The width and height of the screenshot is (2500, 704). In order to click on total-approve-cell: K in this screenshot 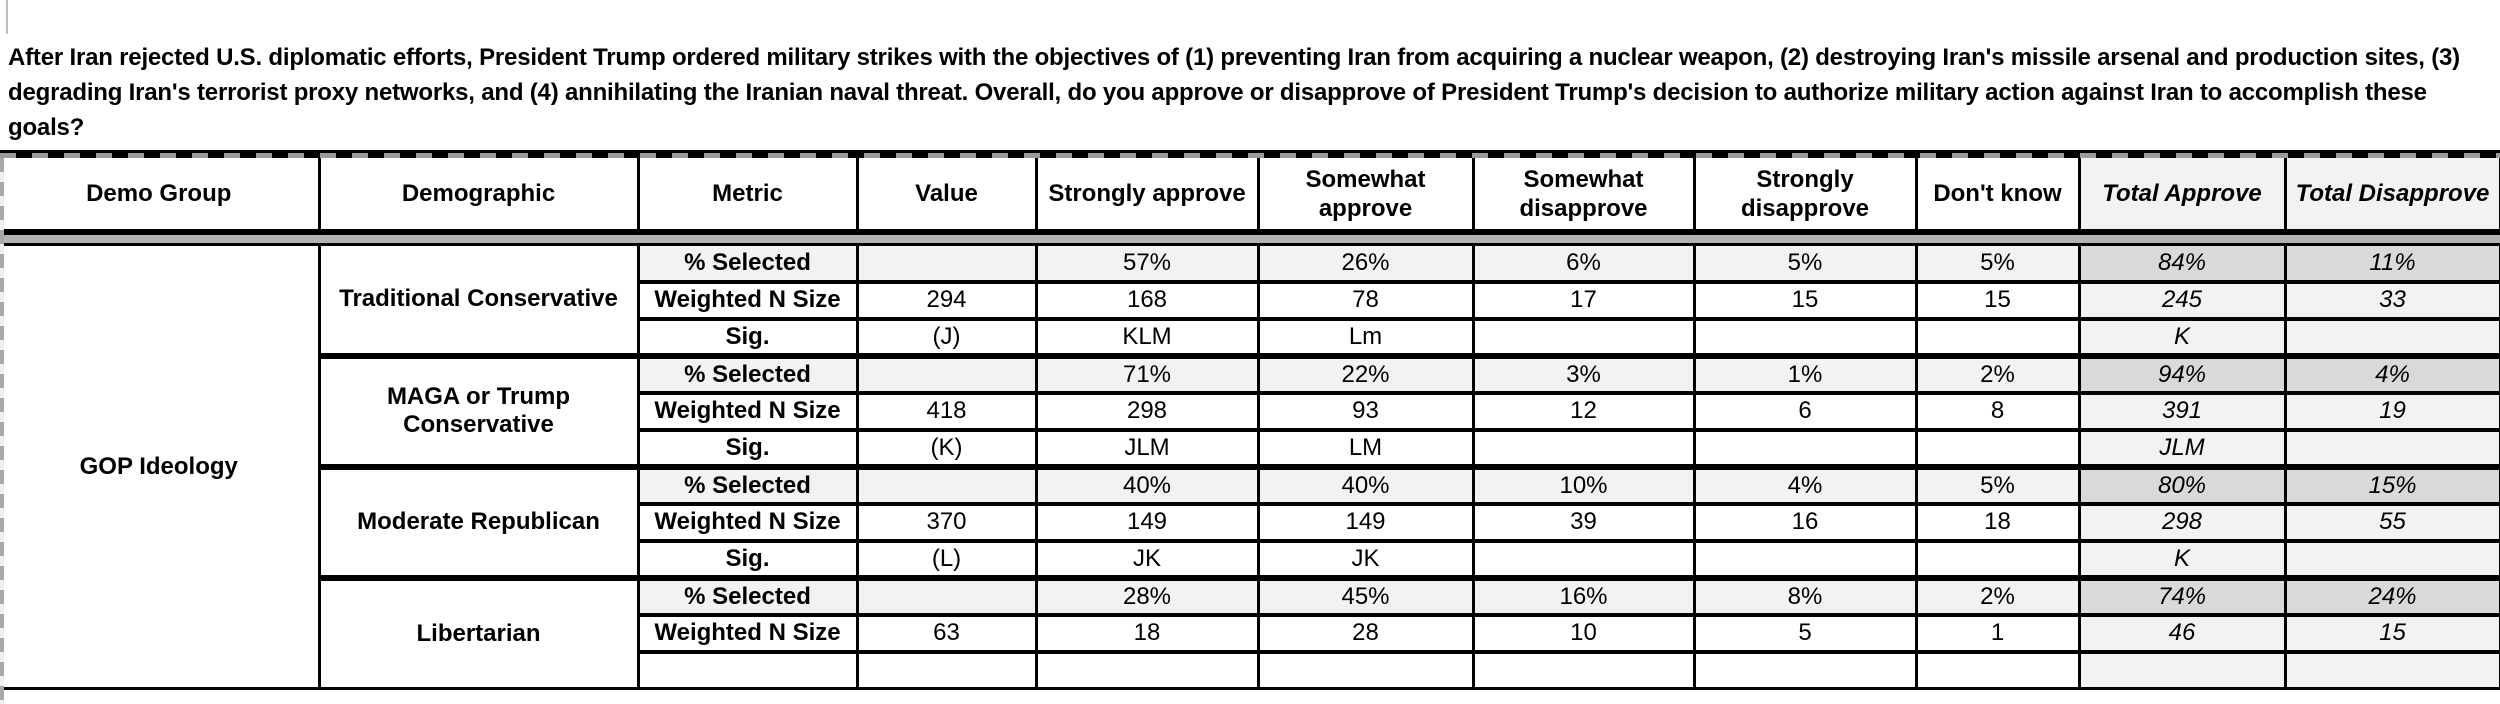, I will do `click(2182, 558)`.